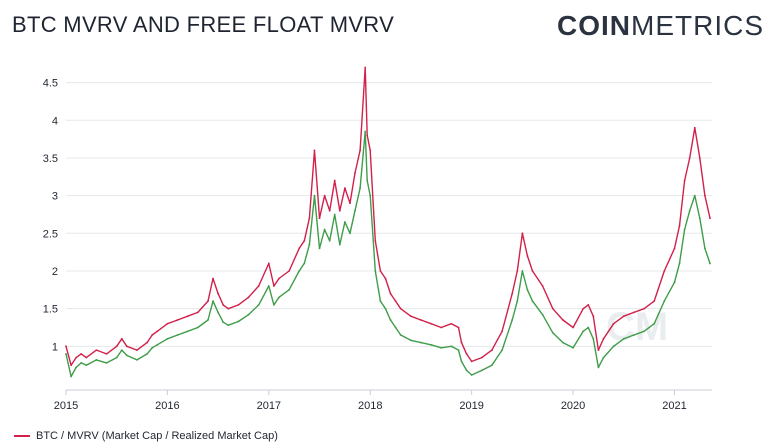  What do you see at coordinates (594, 25) in the screenshot?
I see `logo-bold-text: COIN` at bounding box center [594, 25].